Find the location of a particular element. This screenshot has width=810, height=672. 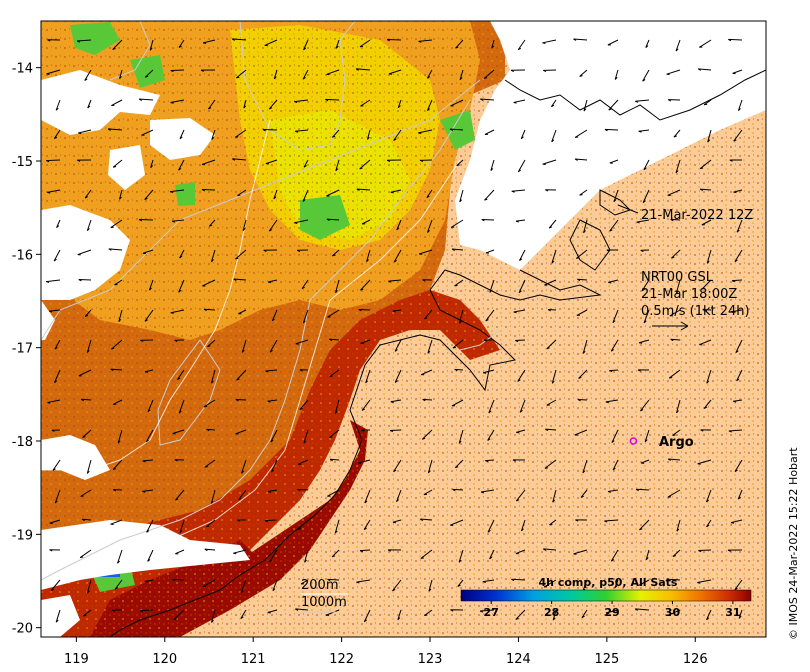

contour-200m-label: 200m is located at coordinates (319, 585).